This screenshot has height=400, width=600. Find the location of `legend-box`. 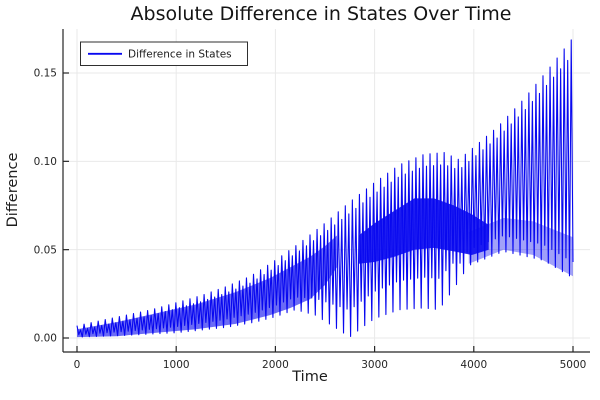

legend-box is located at coordinates (164, 53).